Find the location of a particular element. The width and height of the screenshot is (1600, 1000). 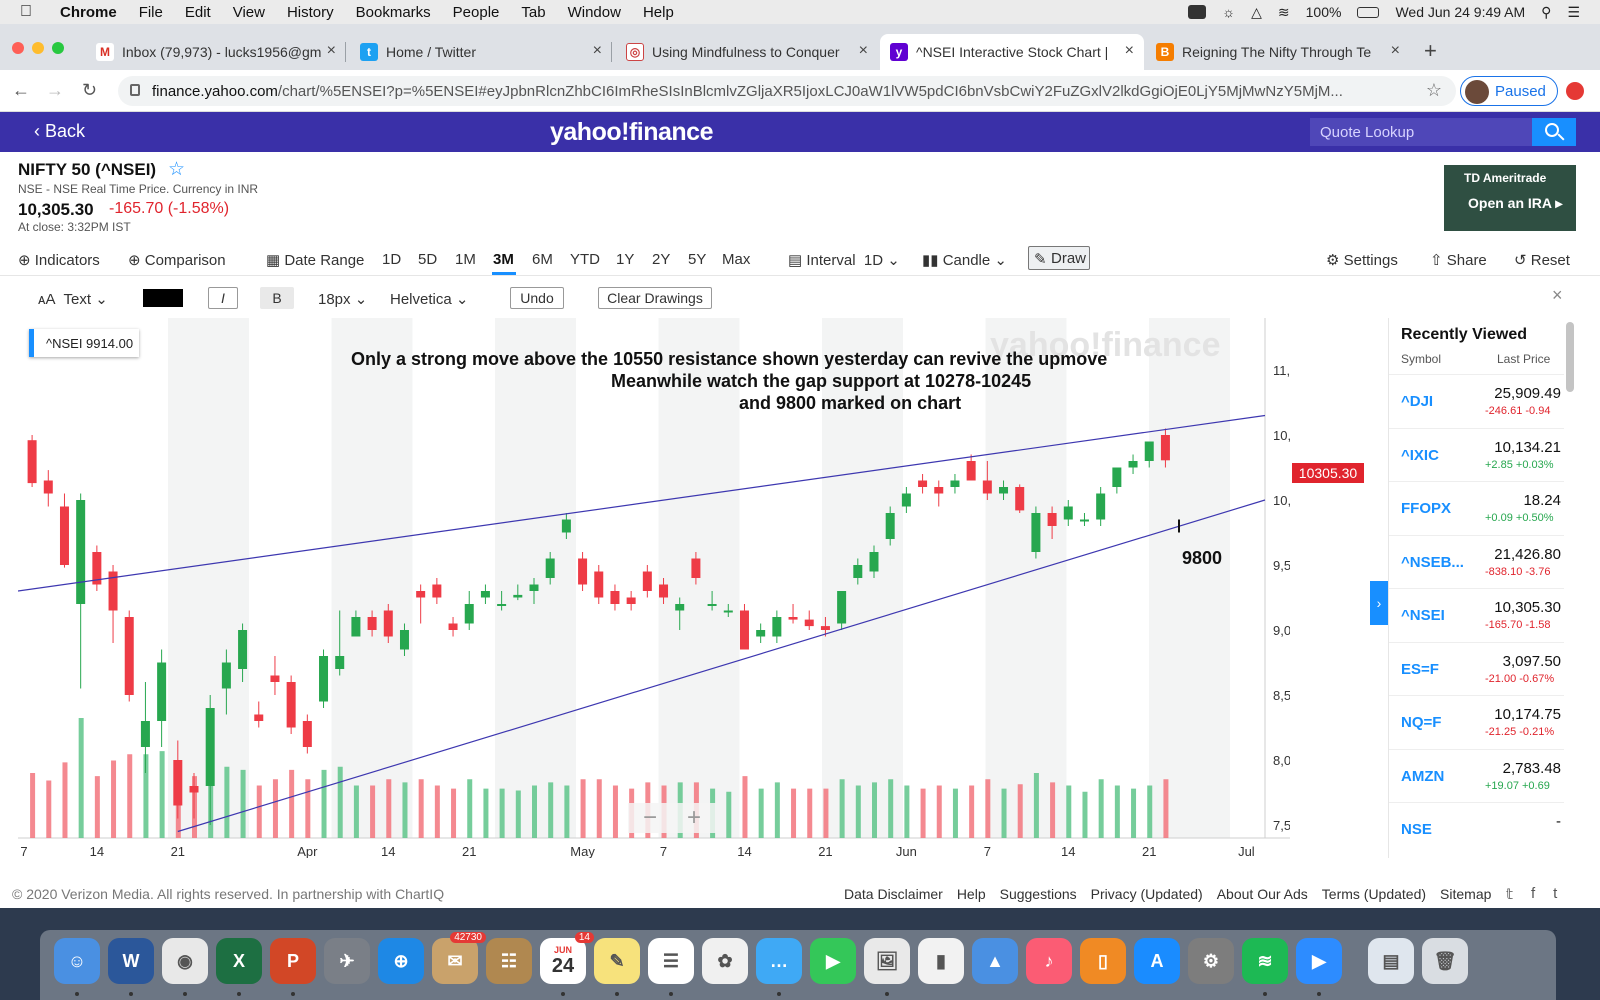

font-size-dropdown: 18px ⌄ is located at coordinates (343, 299).